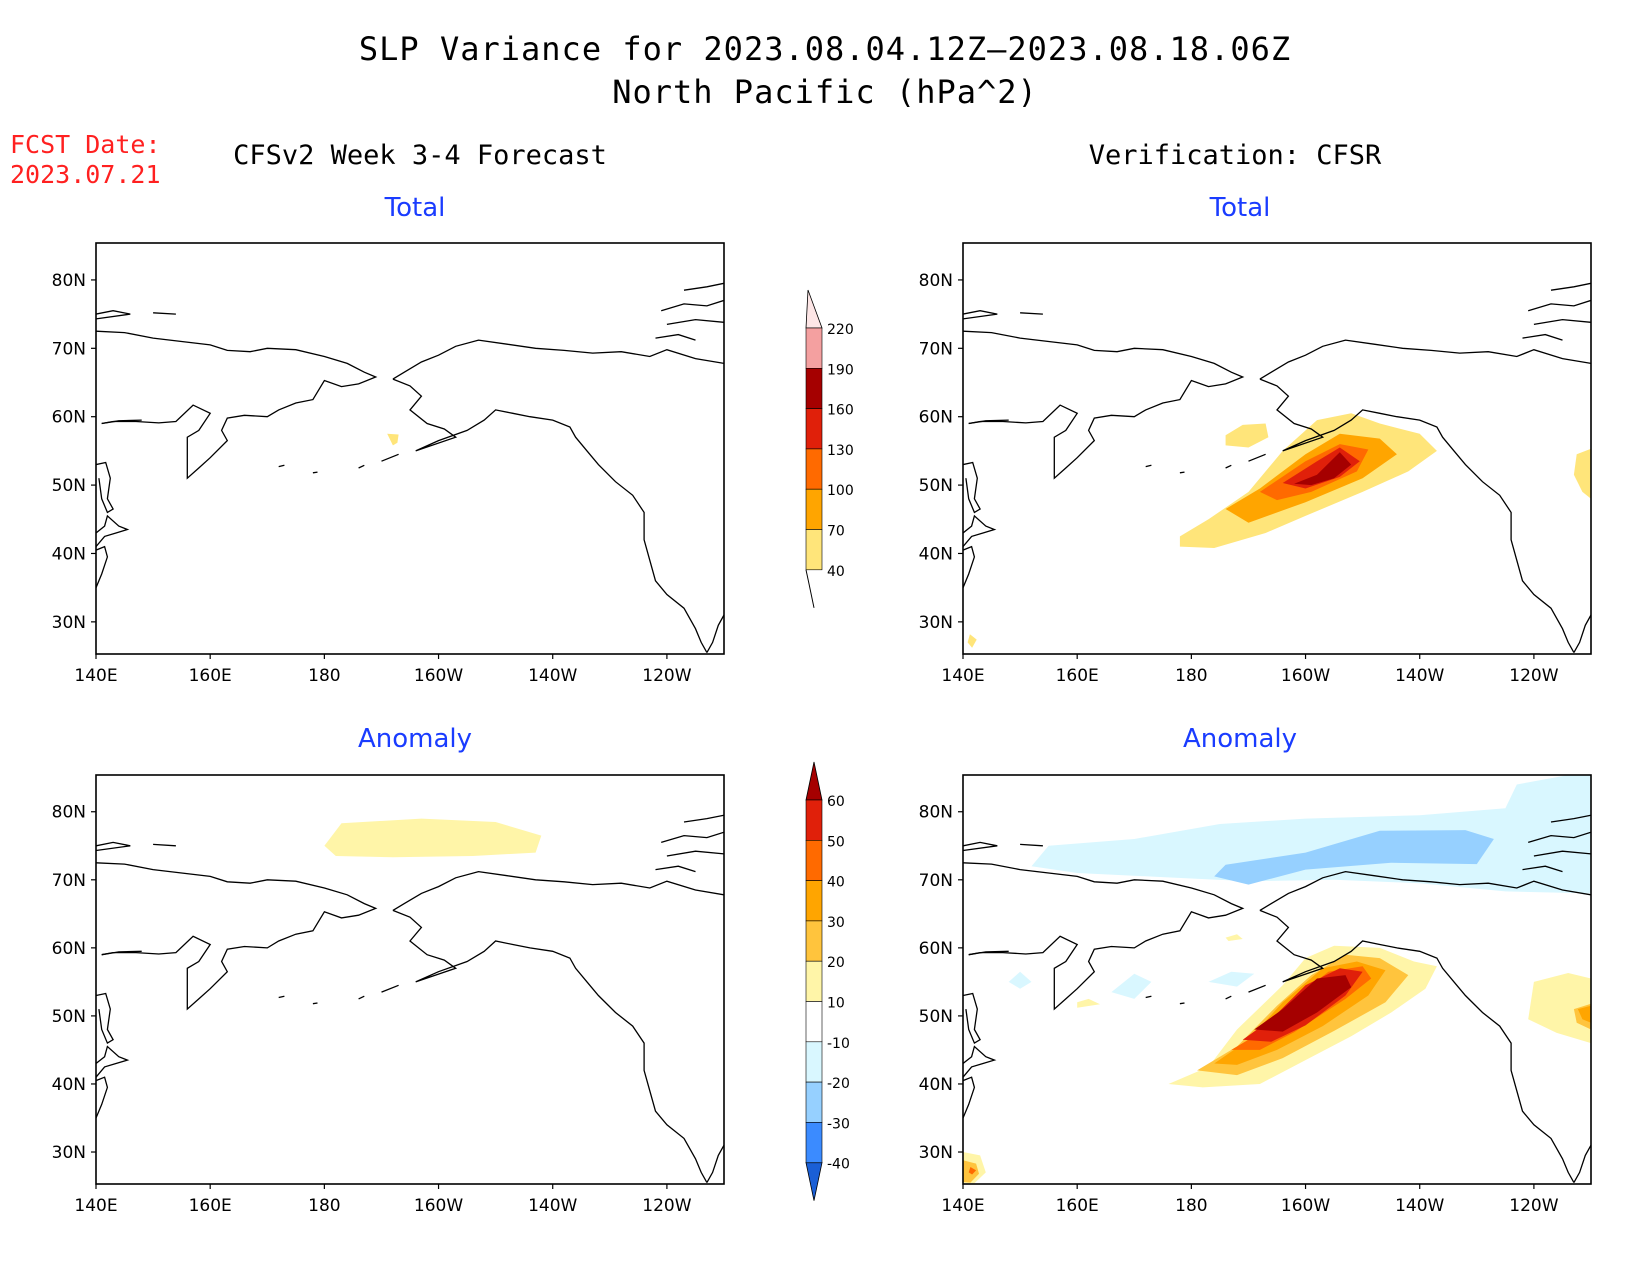 The height and width of the screenshot is (1275, 1650). Describe the element at coordinates (210, 1206) in the screenshot. I see `lon-tick-label: 160E` at that location.